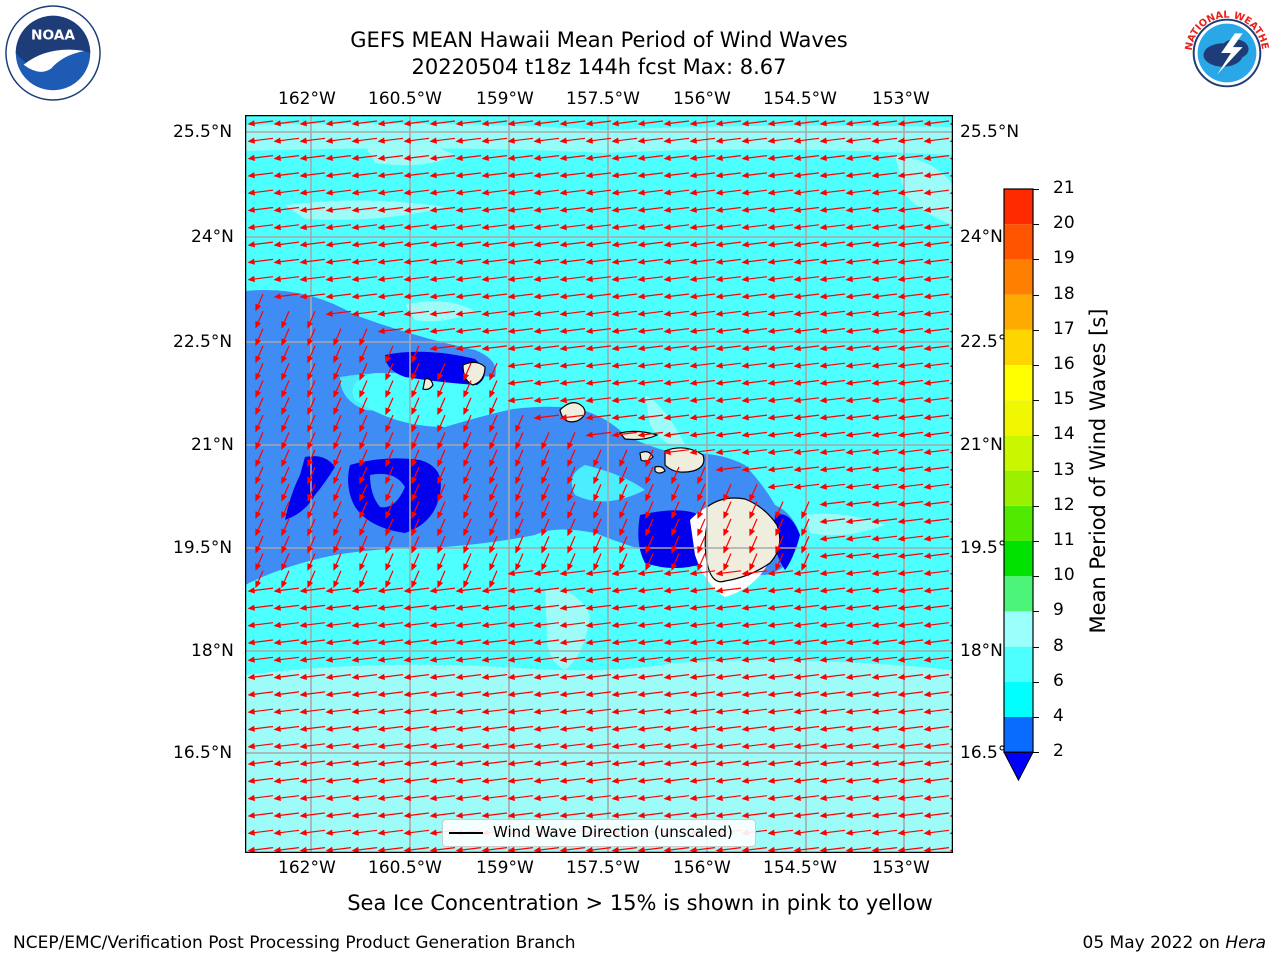 The image size is (1280, 960). I want to click on colorbar-tick-label: 12, so click(1064, 504).